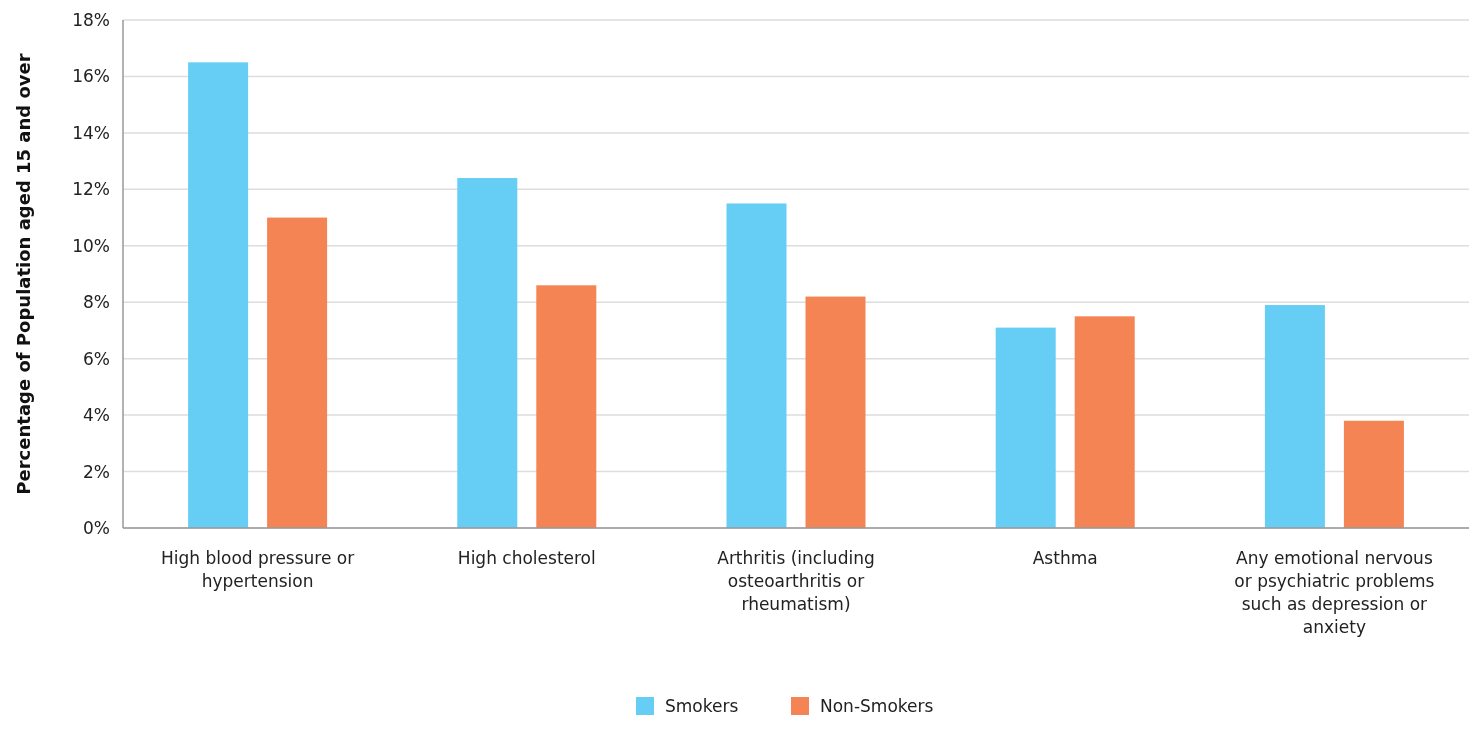 The image size is (1477, 729). What do you see at coordinates (526, 558) in the screenshot?
I see `x-tick-label: High cholesterol` at bounding box center [526, 558].